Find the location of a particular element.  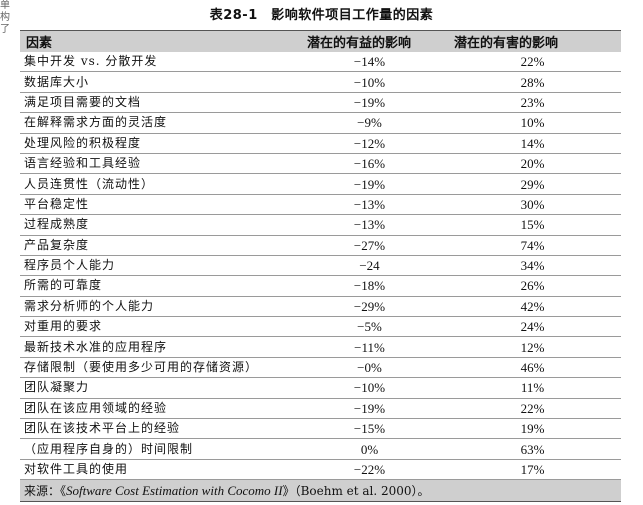

detrimental-cell: 10% is located at coordinates (532, 123).